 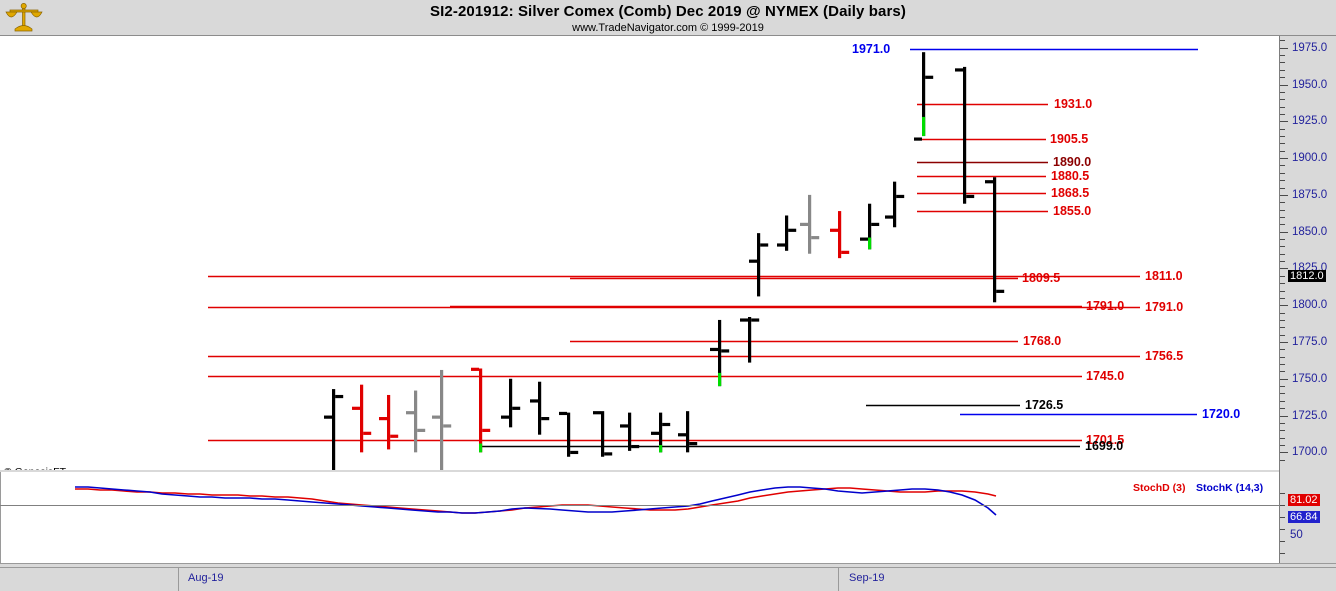 What do you see at coordinates (1104, 446) in the screenshot?
I see `price-level-label: 1699.0` at bounding box center [1104, 446].